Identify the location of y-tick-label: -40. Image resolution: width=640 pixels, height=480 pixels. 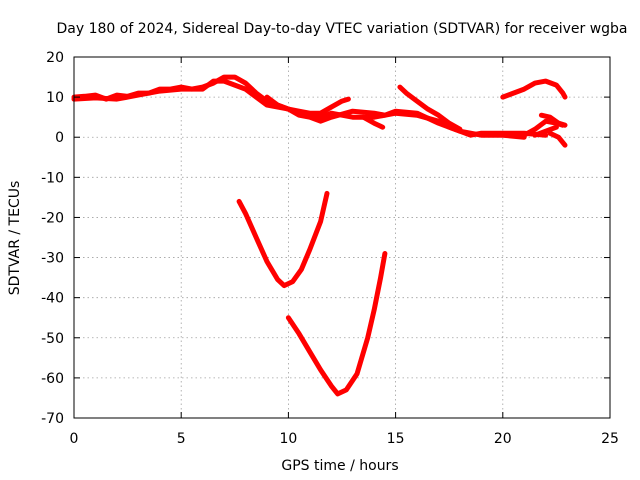
(52, 299).